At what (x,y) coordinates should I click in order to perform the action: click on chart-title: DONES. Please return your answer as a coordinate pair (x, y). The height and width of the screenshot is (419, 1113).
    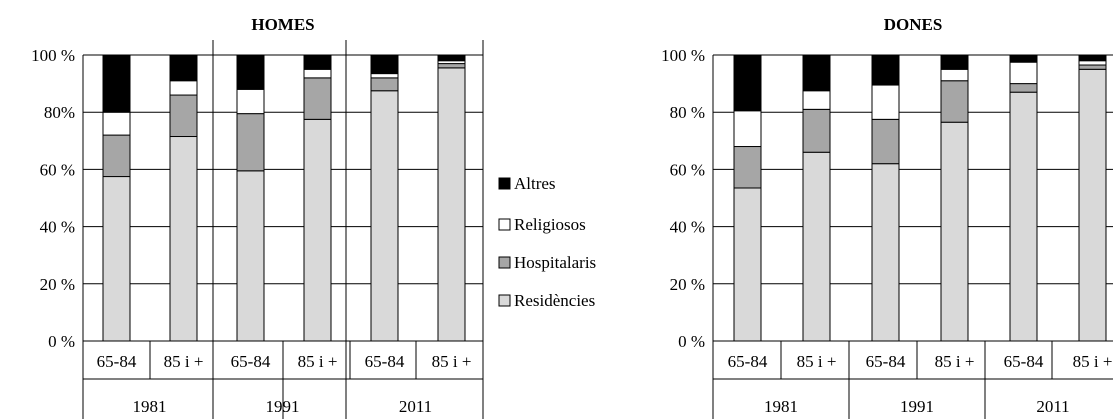
    Looking at the image, I should click on (913, 24).